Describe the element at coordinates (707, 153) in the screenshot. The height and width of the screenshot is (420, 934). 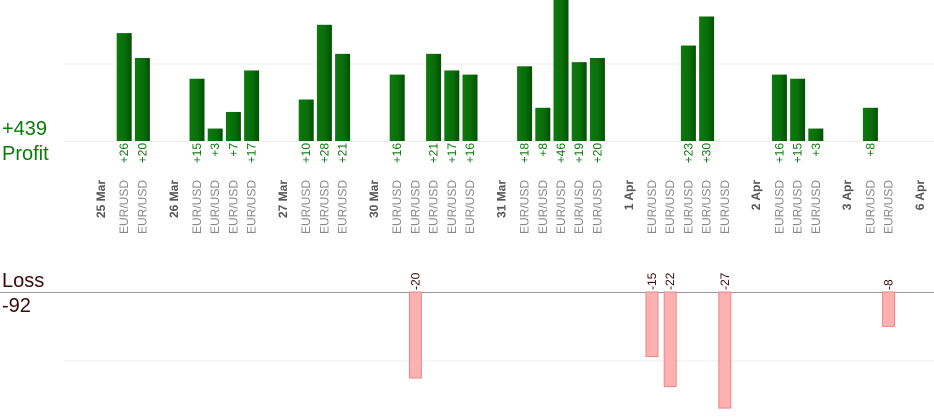
I see `profit-value-label: +30` at that location.